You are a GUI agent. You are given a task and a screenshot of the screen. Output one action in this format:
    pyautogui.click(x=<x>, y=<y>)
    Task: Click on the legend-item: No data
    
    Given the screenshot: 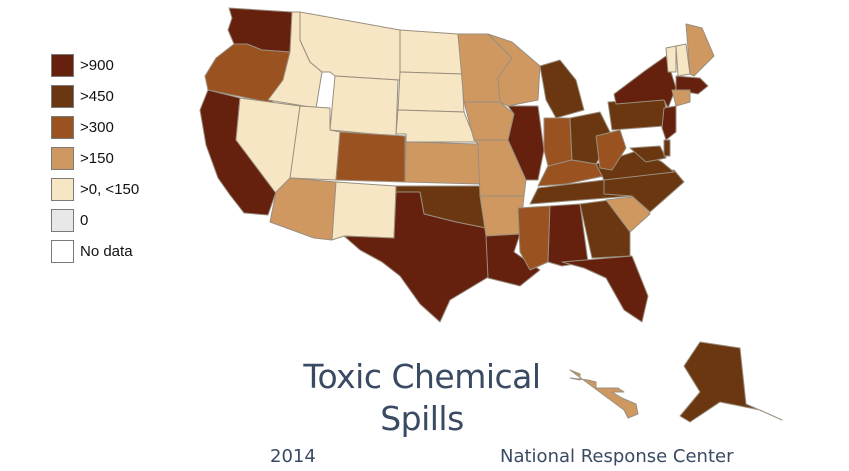 What is the action you would take?
    pyautogui.click(x=95, y=251)
    